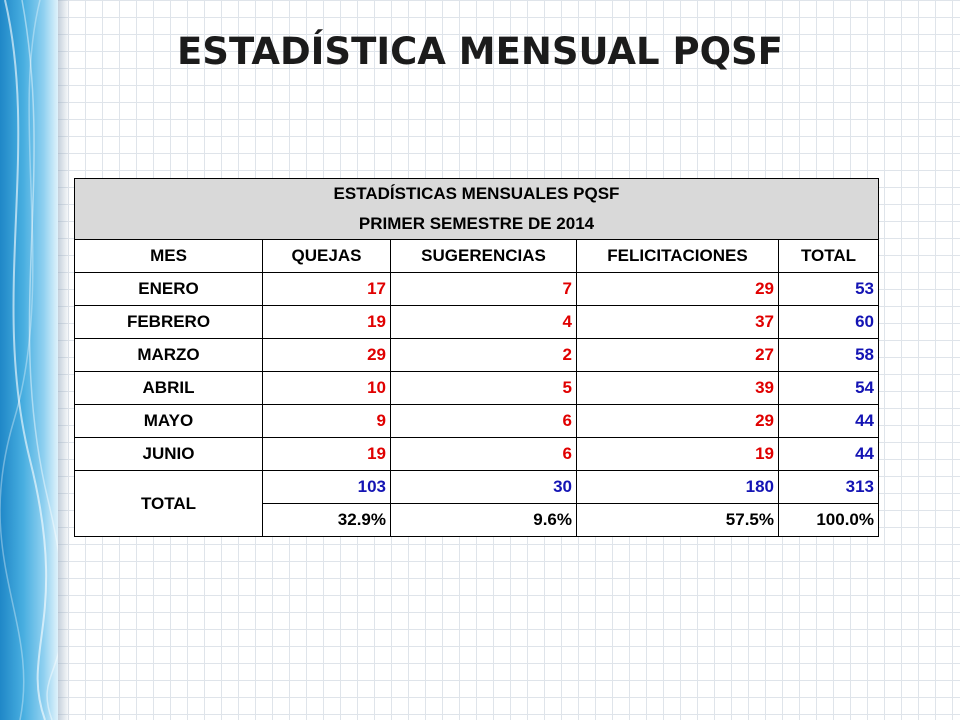  What do you see at coordinates (483, 256) in the screenshot?
I see `column-header-sugerencias: SUGERENCIAS` at bounding box center [483, 256].